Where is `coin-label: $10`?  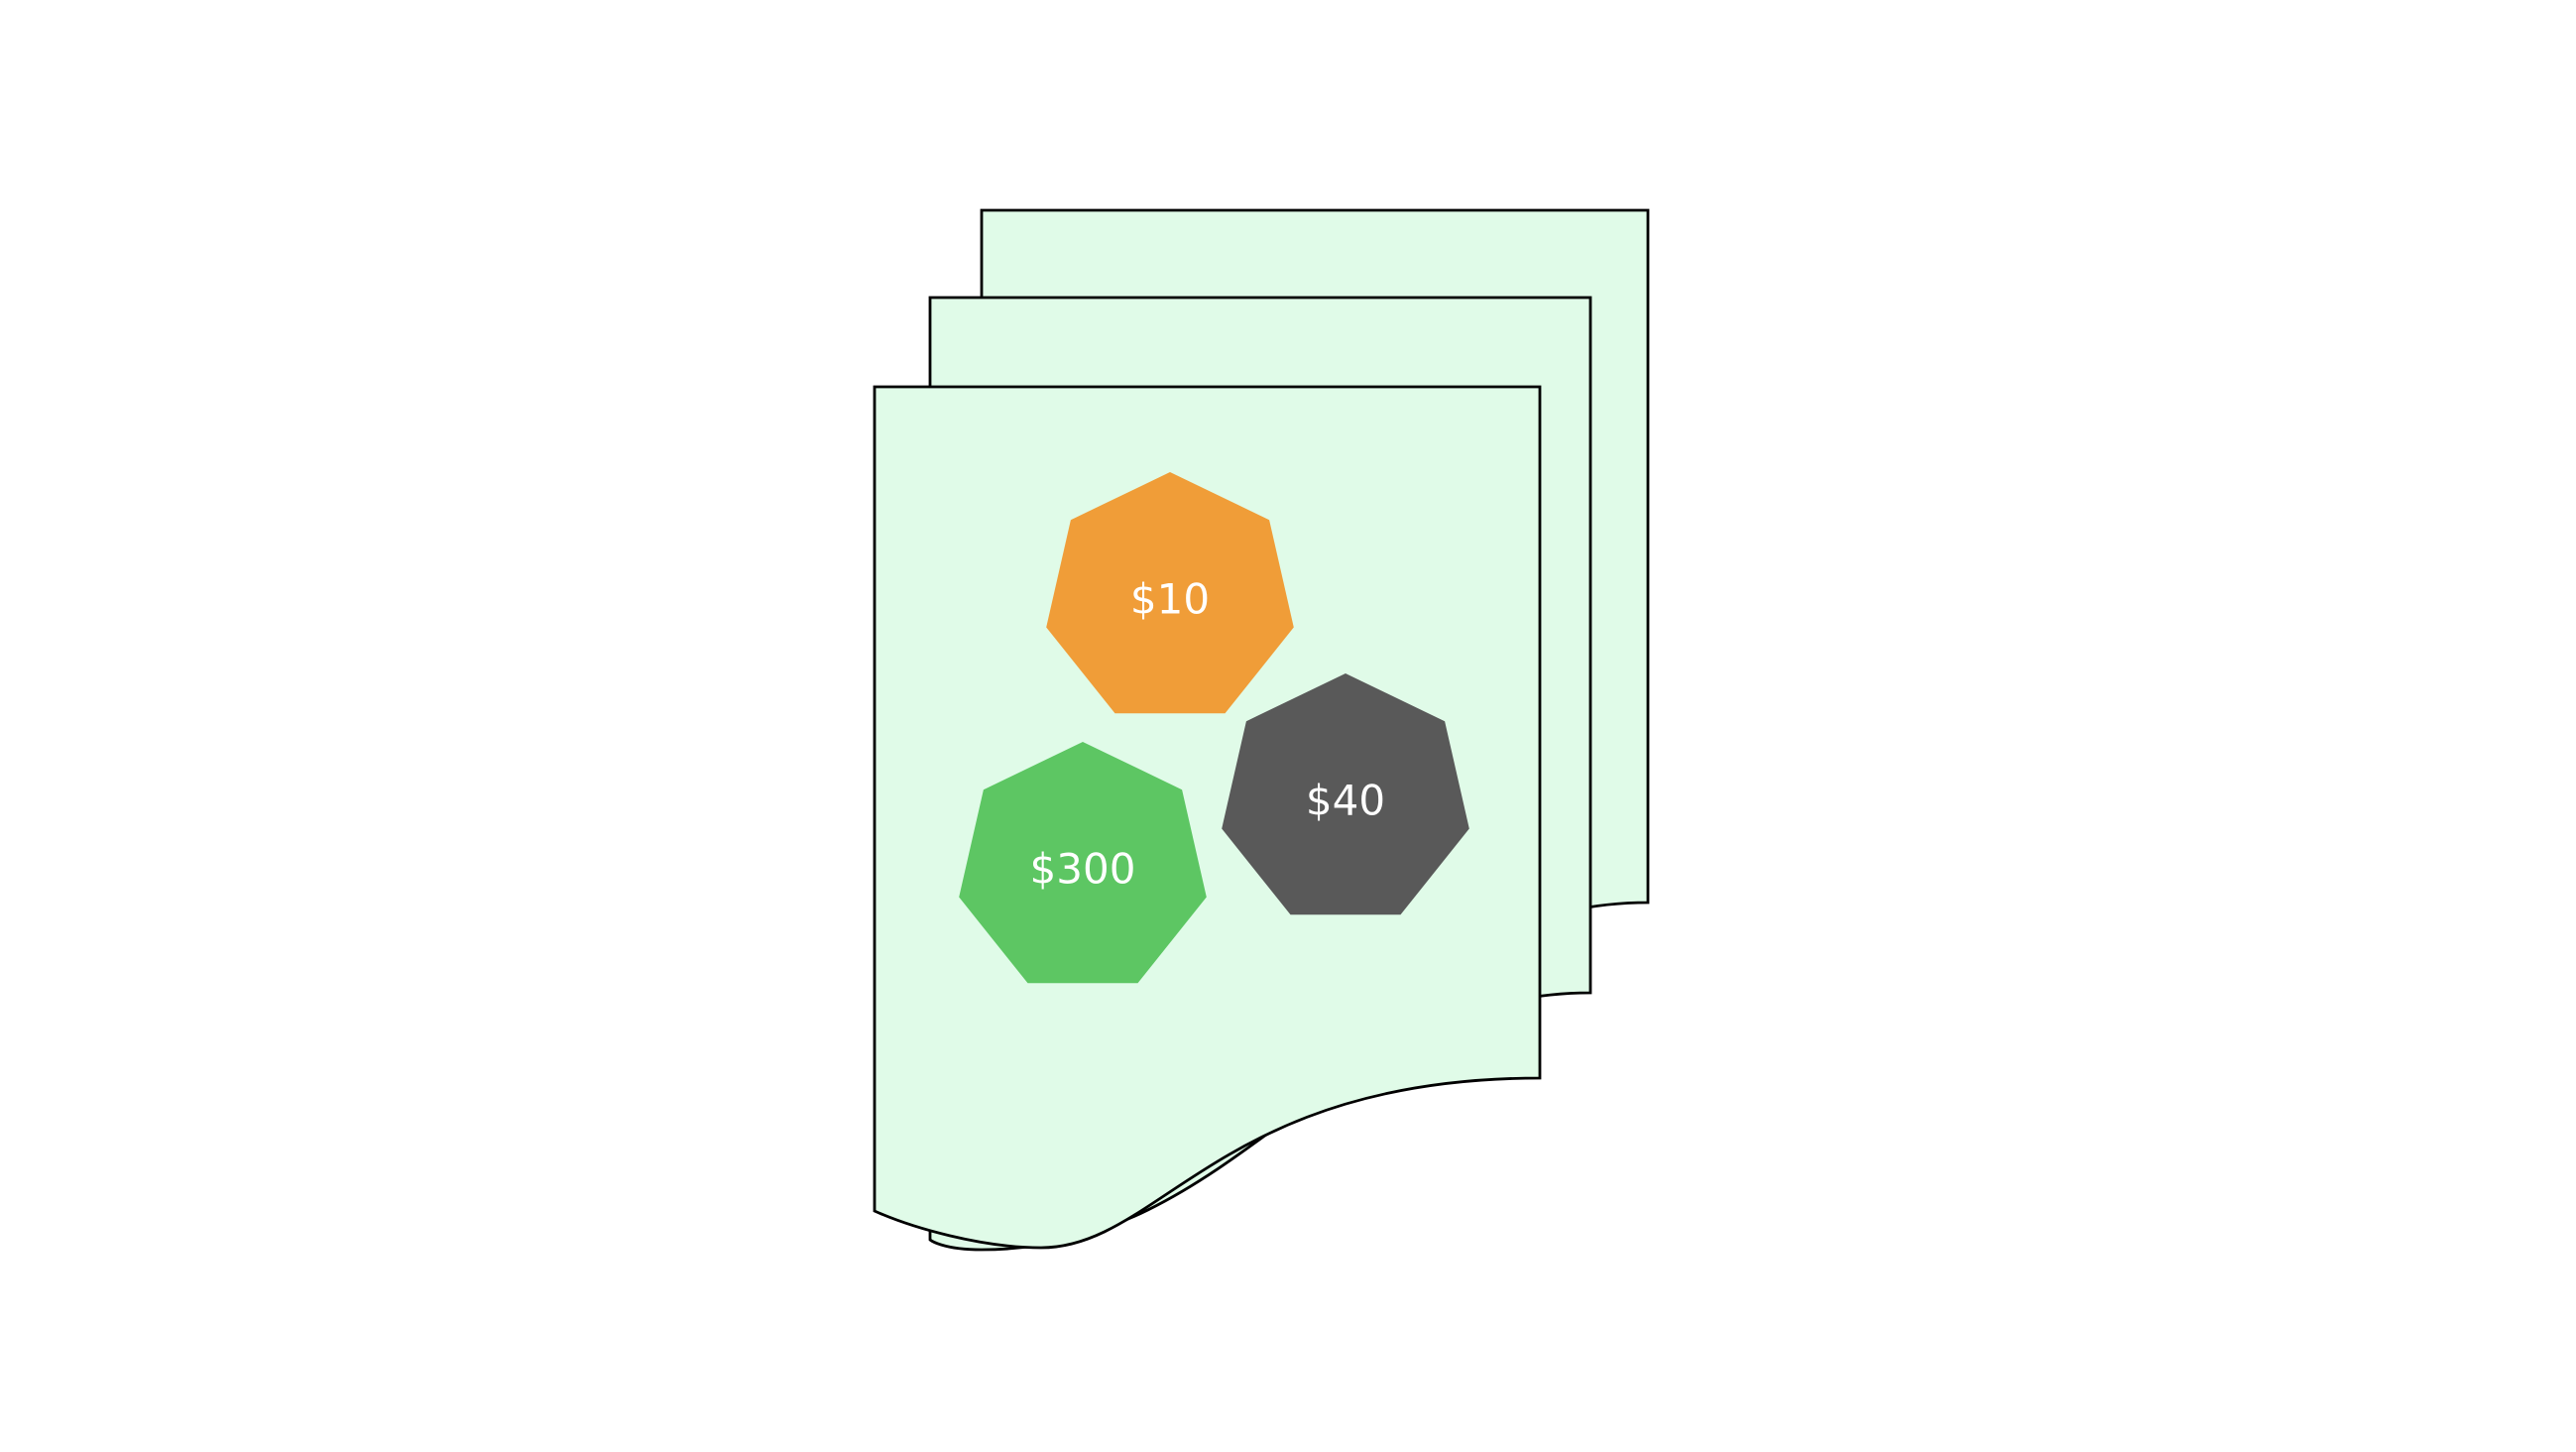
coin-label: $10 is located at coordinates (1170, 599).